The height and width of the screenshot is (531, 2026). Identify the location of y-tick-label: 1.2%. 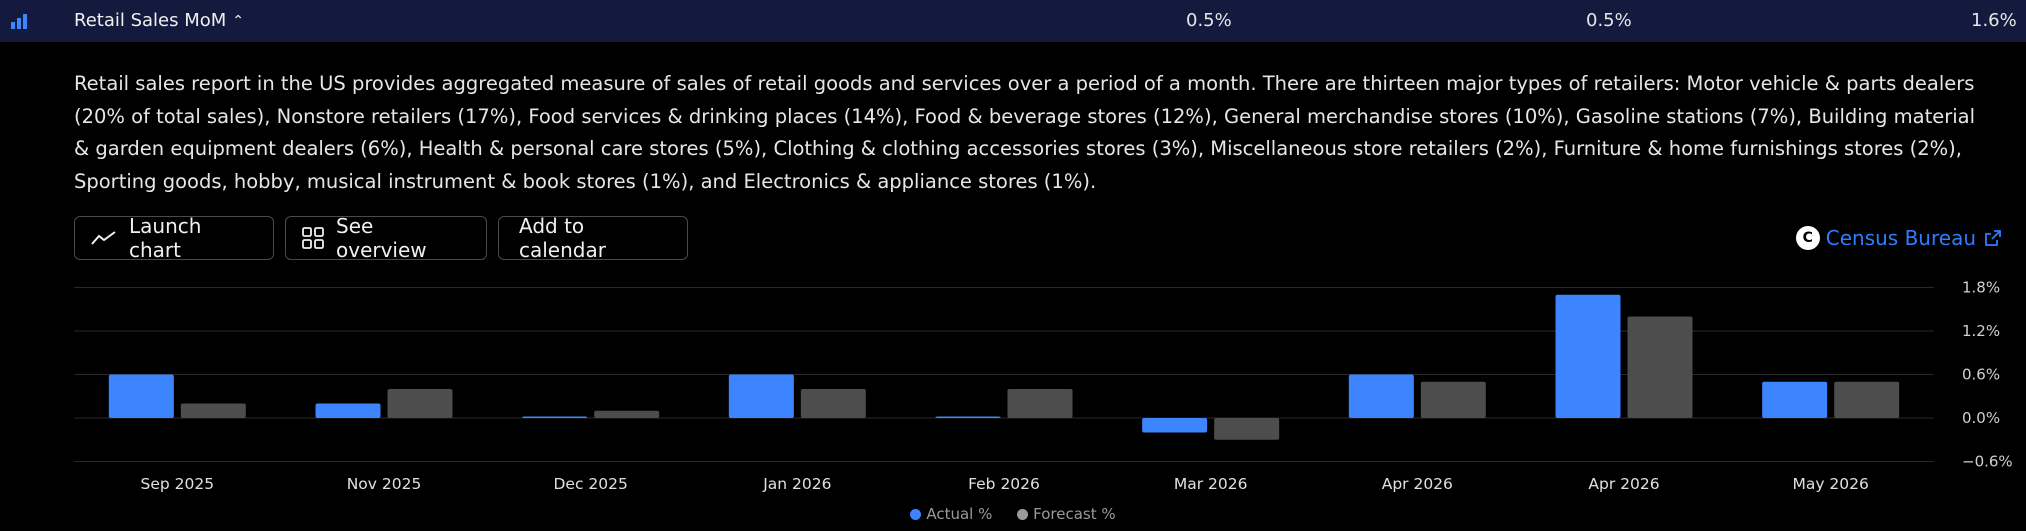
(1981, 331).